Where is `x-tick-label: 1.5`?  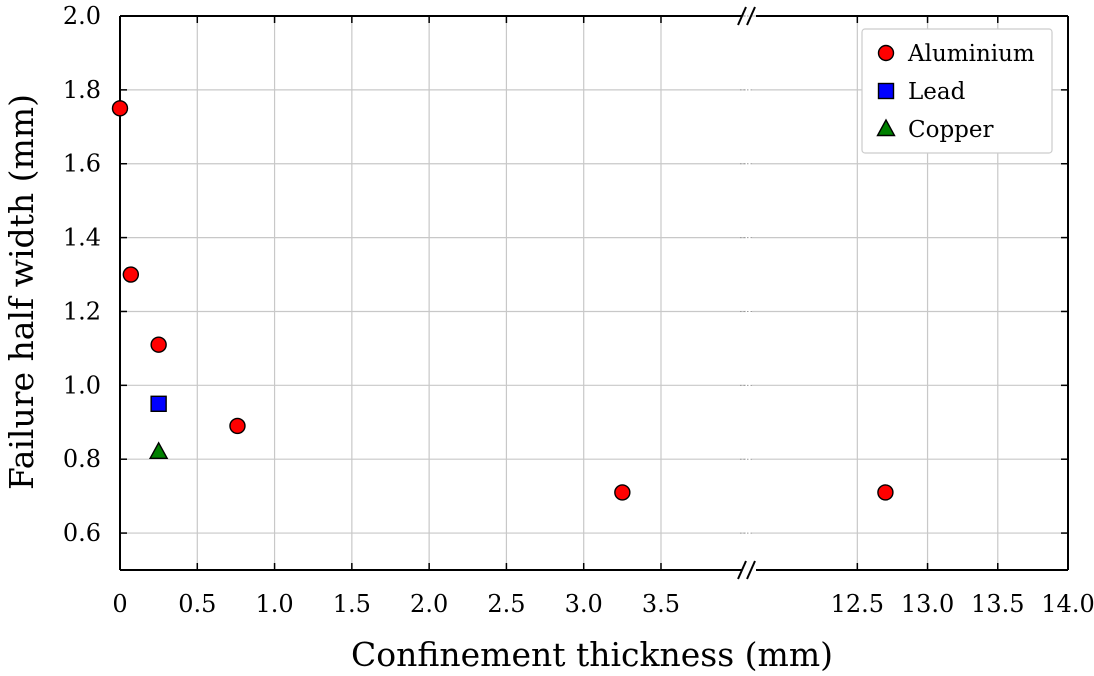
x-tick-label: 1.5 is located at coordinates (352, 604).